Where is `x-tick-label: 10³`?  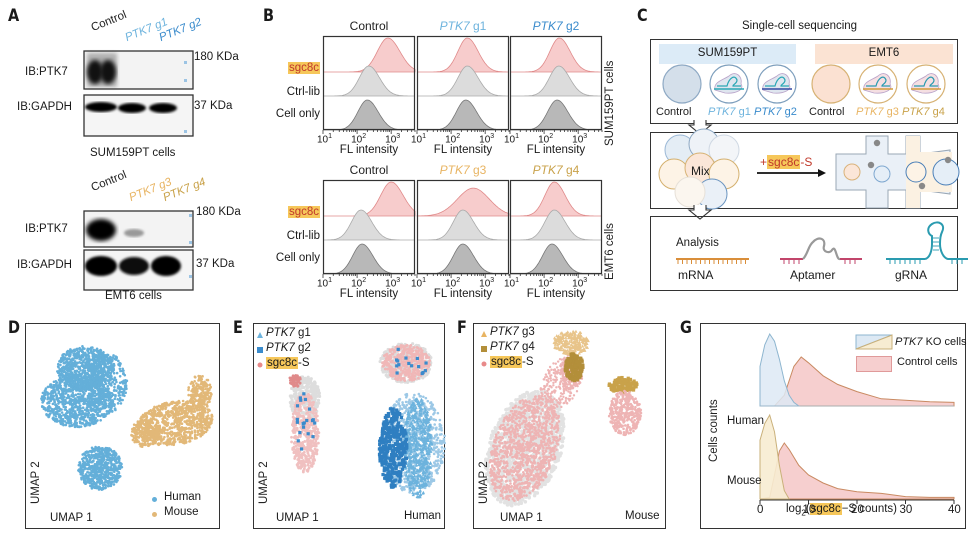
x-tick-label: 10³ is located at coordinates (392, 283).